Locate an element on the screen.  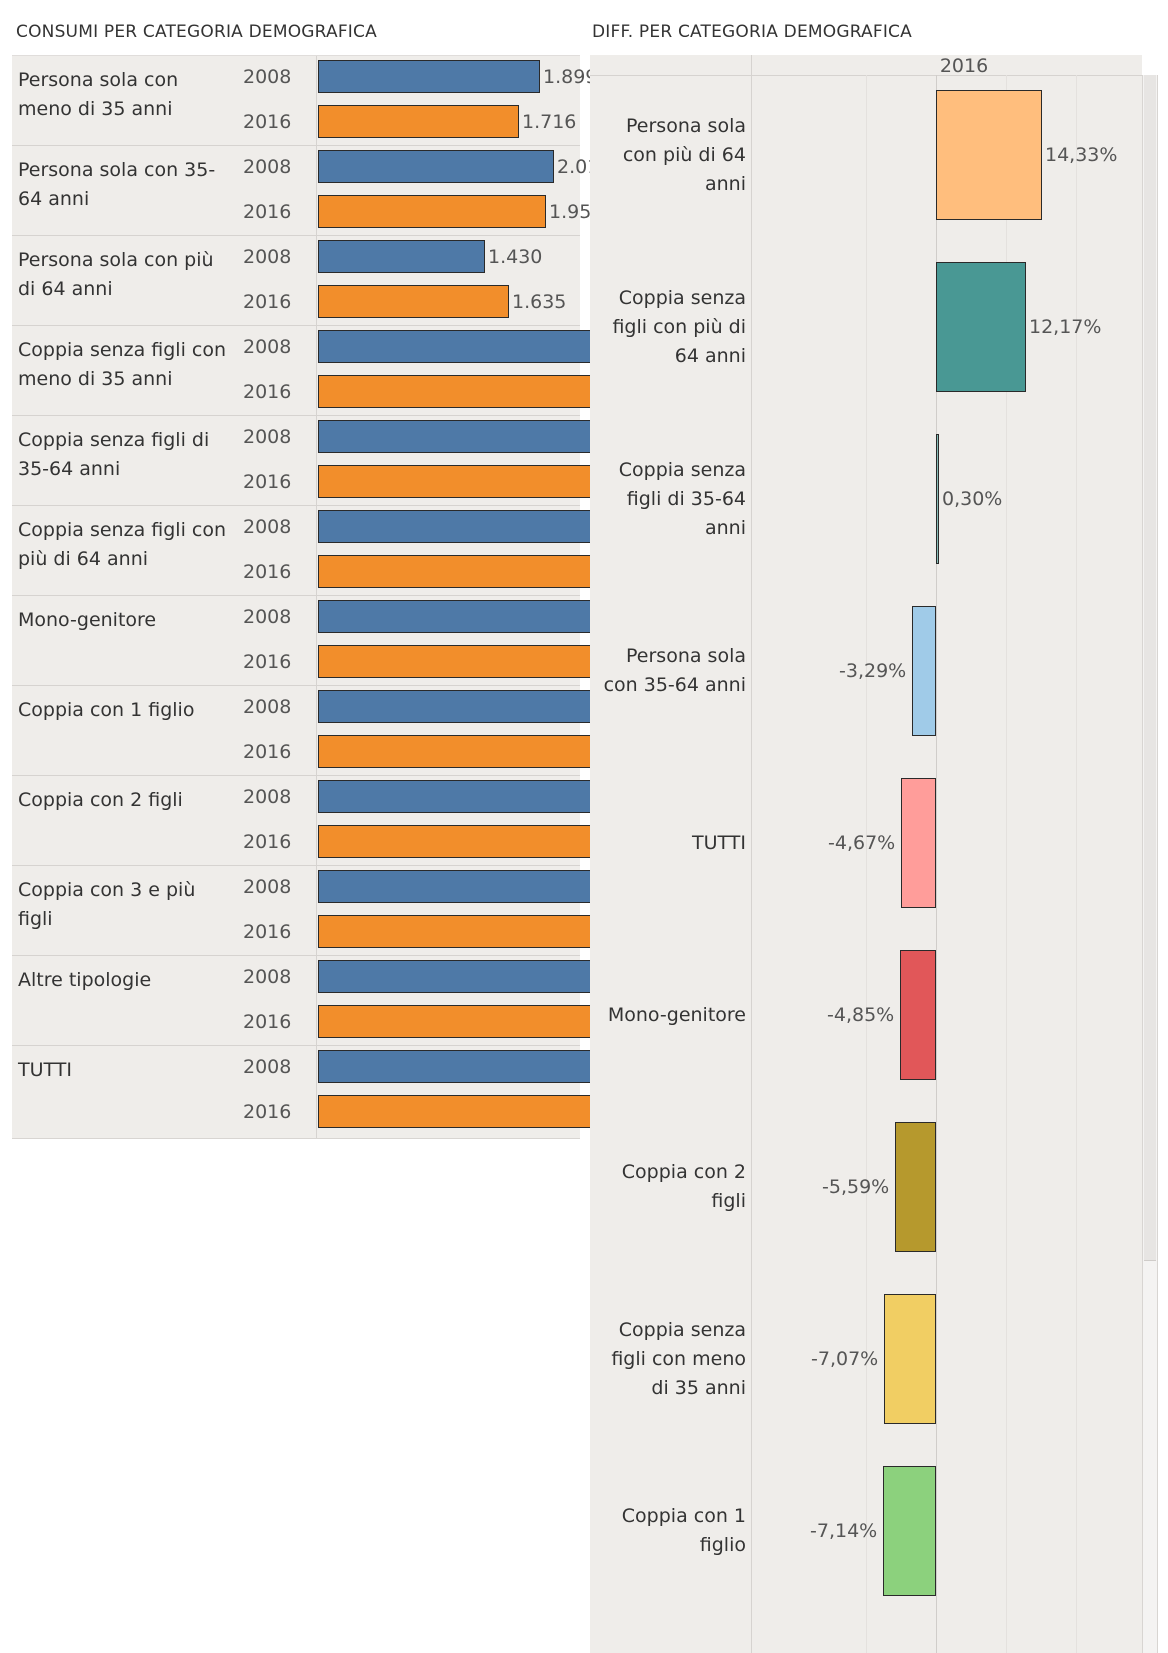
difference-data-label: 12,17% is located at coordinates (1065, 327).